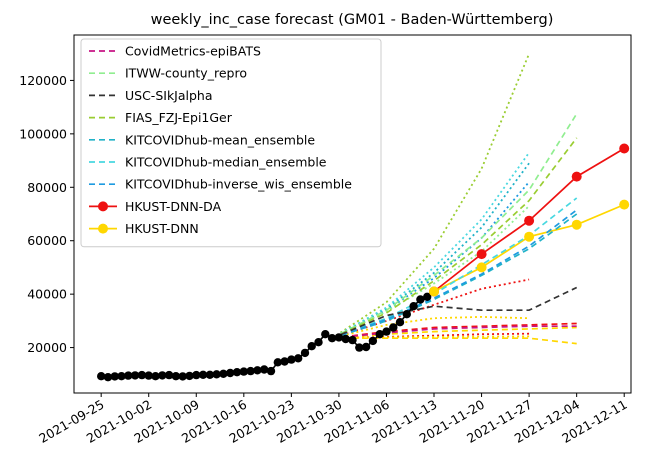 This screenshot has width=653, height=466. Describe the element at coordinates (186, 73) in the screenshot. I see `legend-label: ITWW-county_repro` at that location.